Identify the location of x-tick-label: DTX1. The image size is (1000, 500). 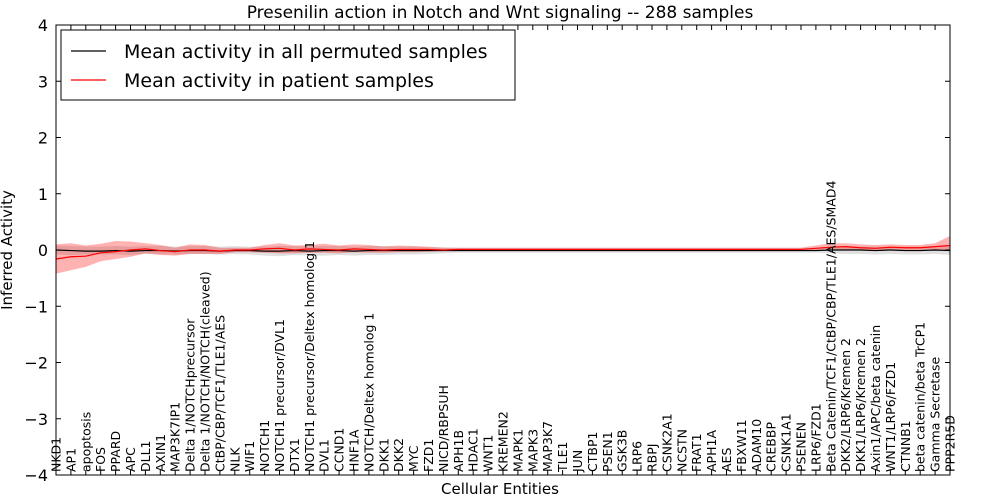
(294, 455).